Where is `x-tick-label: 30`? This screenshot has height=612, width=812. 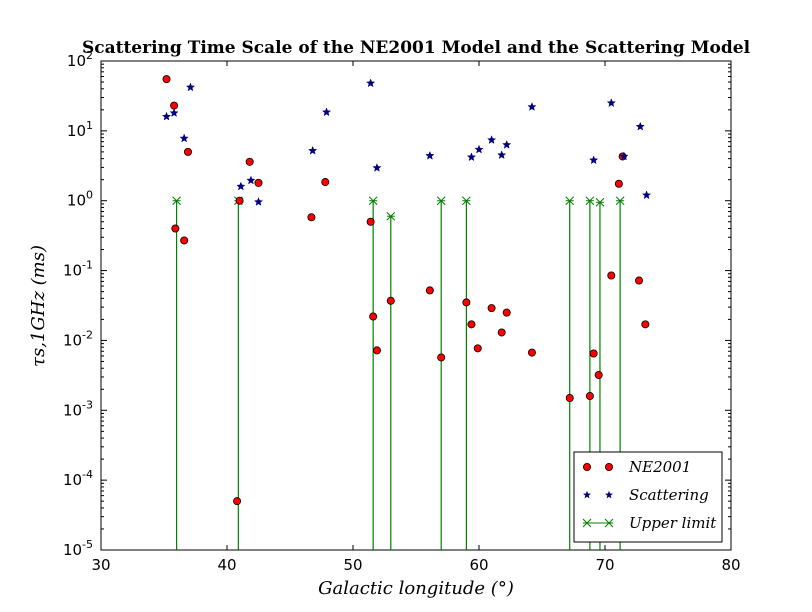
x-tick-label: 30 is located at coordinates (100, 565).